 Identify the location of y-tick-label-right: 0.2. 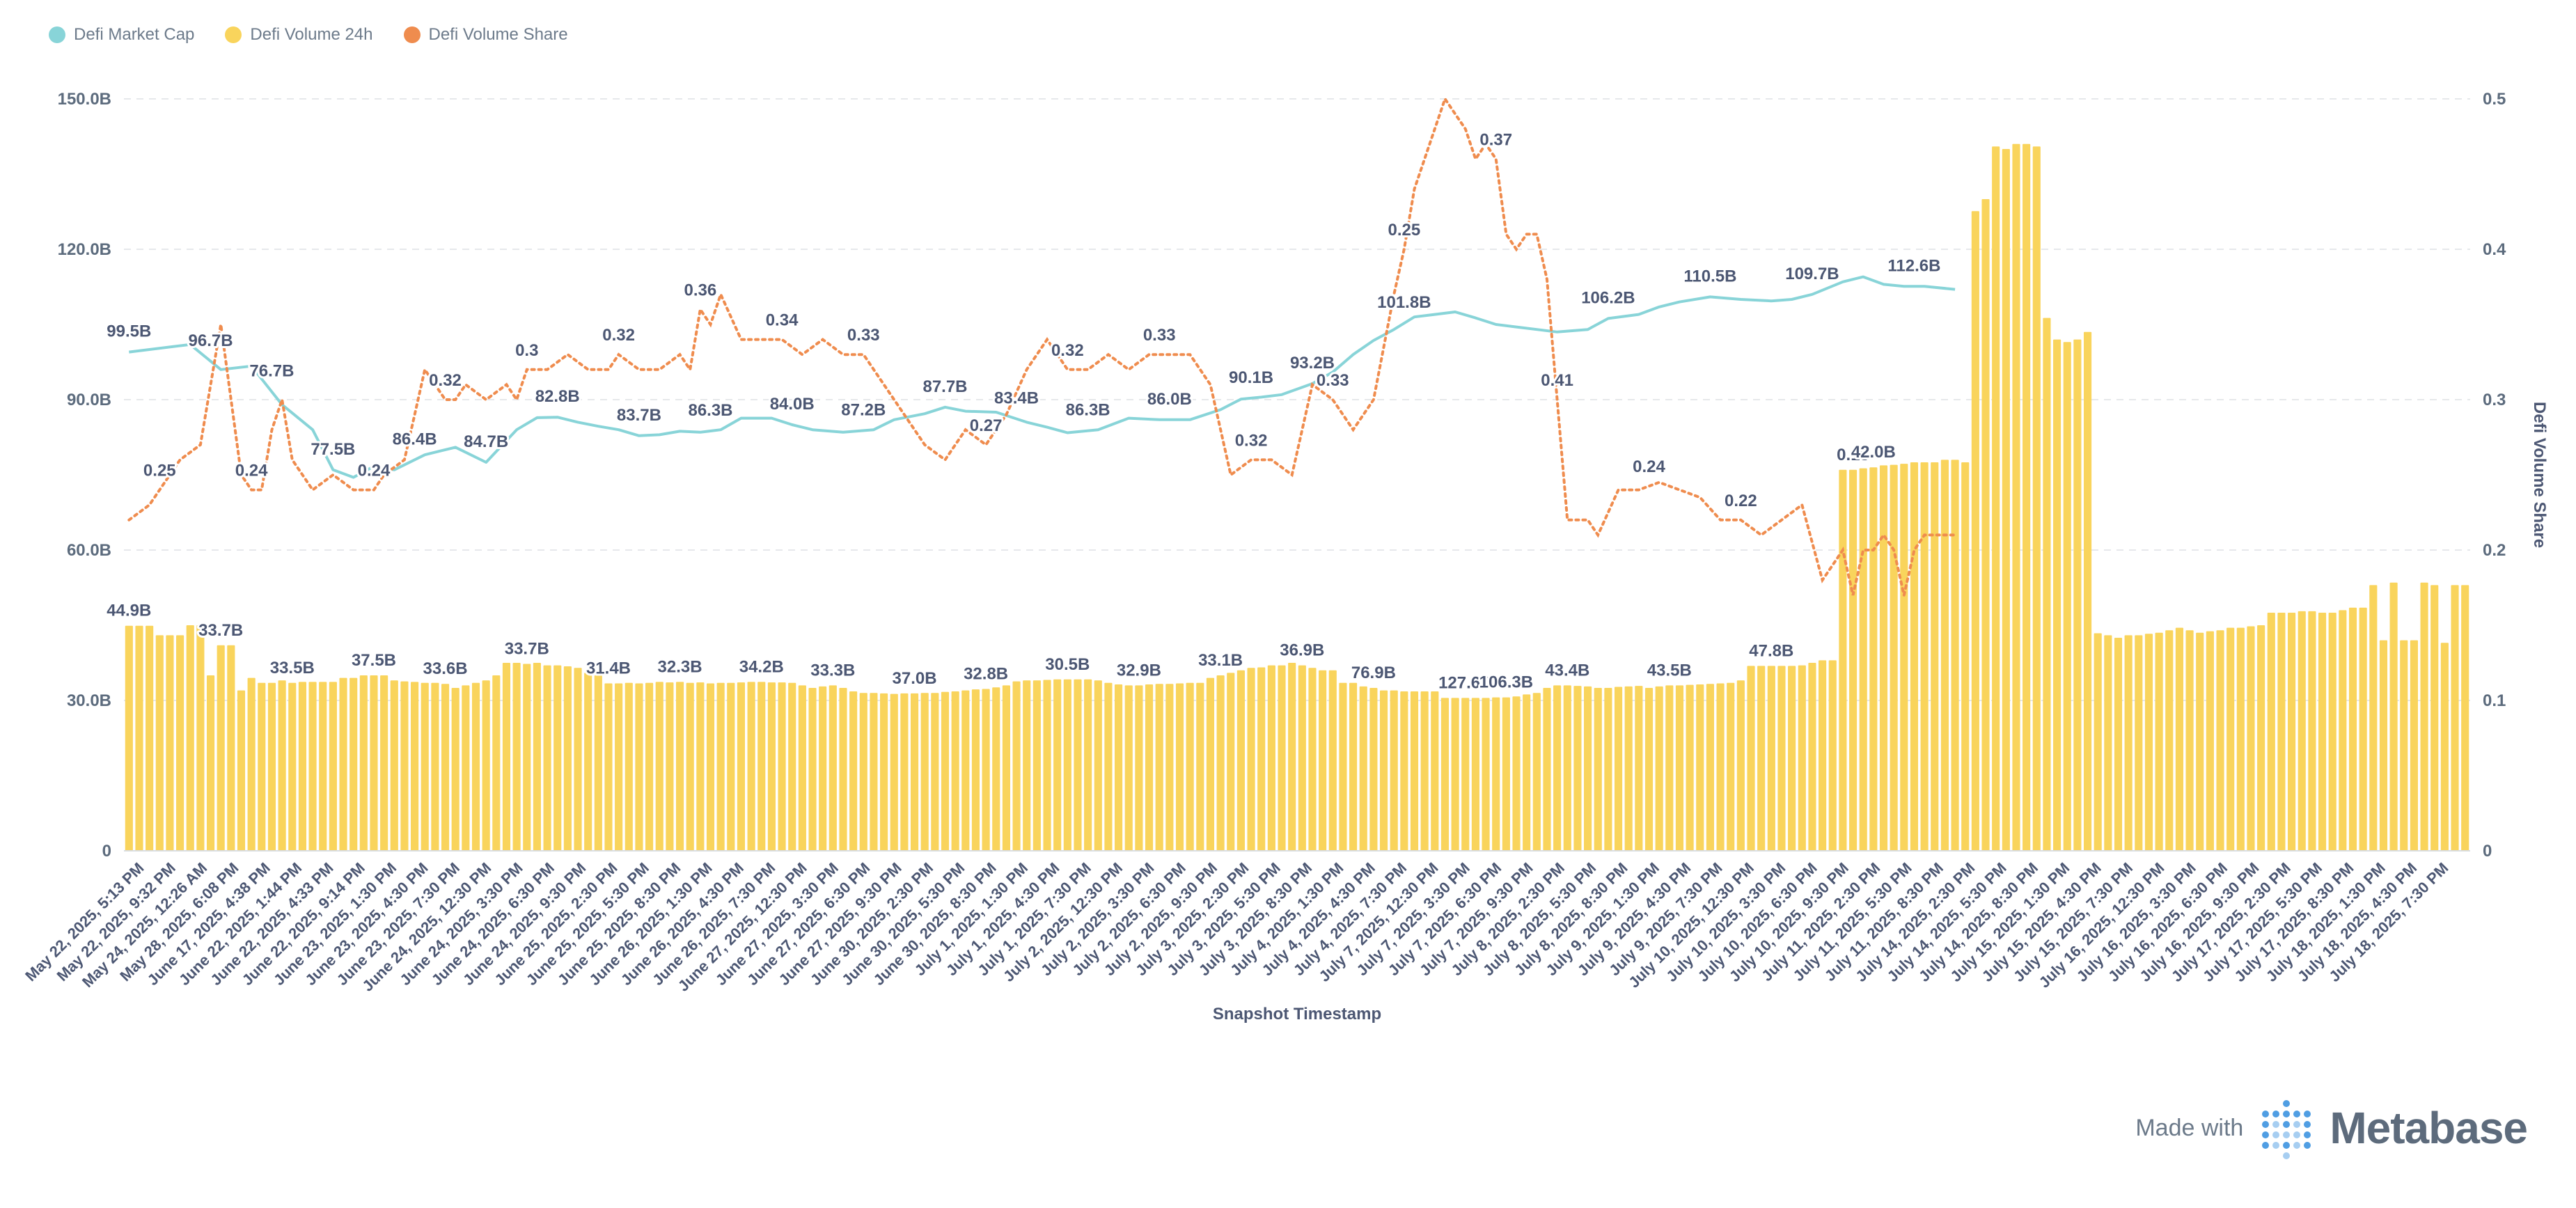
(2494, 550).